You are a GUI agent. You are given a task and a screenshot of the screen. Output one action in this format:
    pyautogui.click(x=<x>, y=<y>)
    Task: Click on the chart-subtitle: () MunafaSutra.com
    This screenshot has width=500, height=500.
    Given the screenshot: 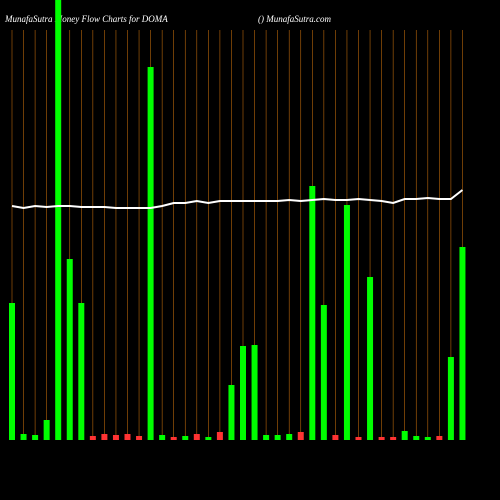 What is the action you would take?
    pyautogui.click(x=294, y=19)
    